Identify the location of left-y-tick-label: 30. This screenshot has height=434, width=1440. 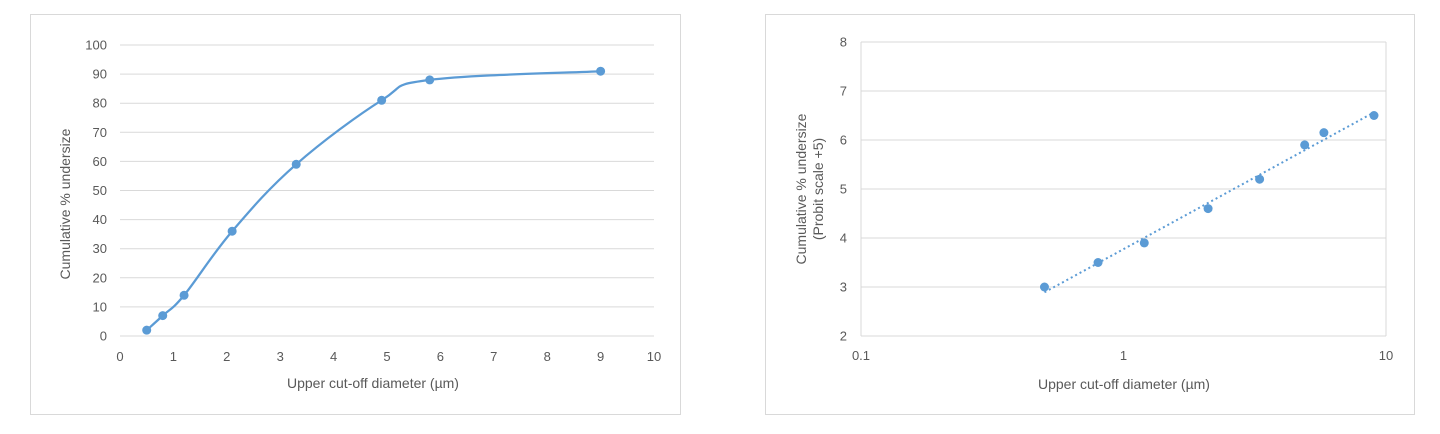
(100, 248).